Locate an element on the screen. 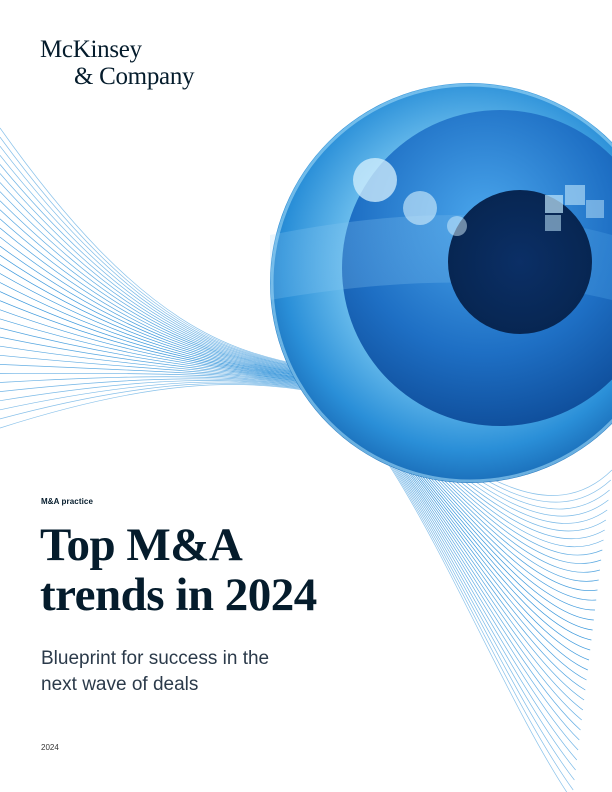 The image size is (612, 792). publication-year: 2024 is located at coordinates (50, 747).